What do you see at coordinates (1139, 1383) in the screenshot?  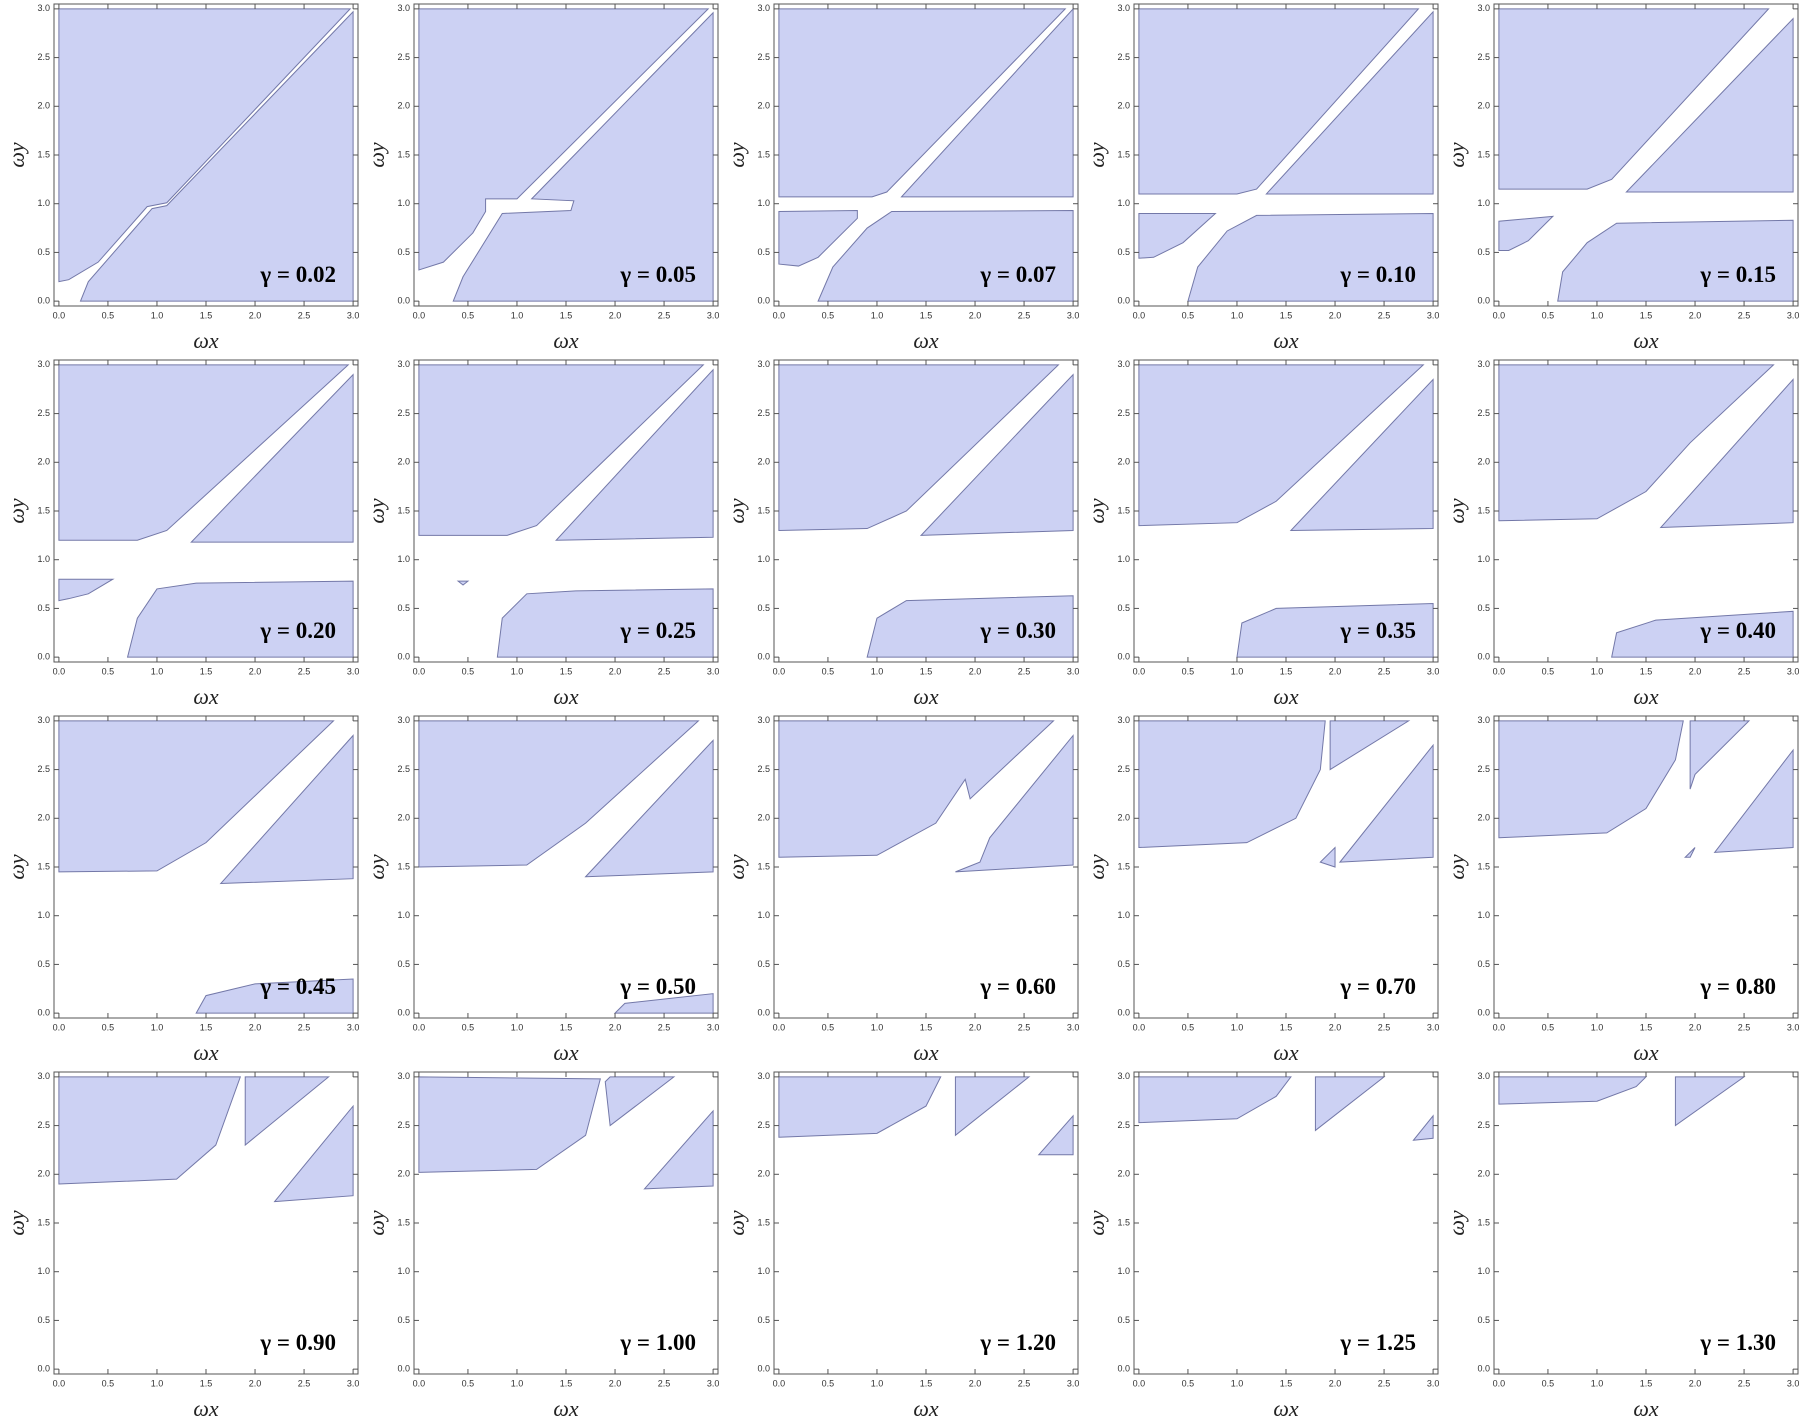 I see `x-tick-label: 0.0` at bounding box center [1139, 1383].